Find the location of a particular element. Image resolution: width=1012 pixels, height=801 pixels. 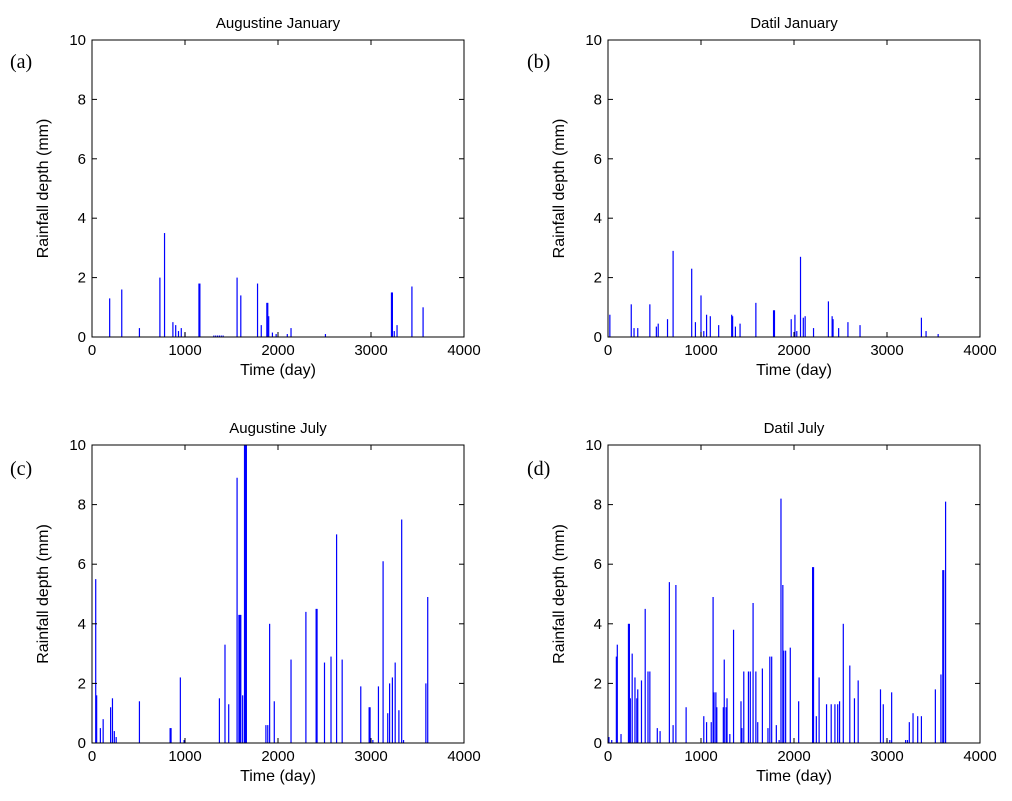

panel-label: (b) is located at coordinates (538, 62).